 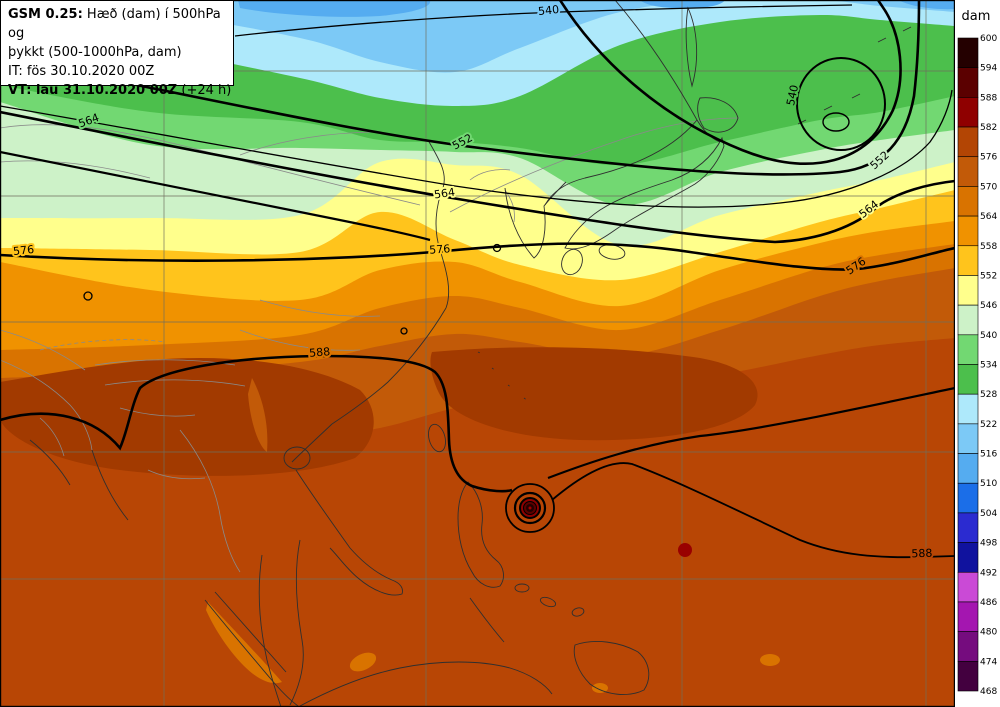 What do you see at coordinates (718, 115) in the screenshot?
I see `coast-hokkaido` at bounding box center [718, 115].